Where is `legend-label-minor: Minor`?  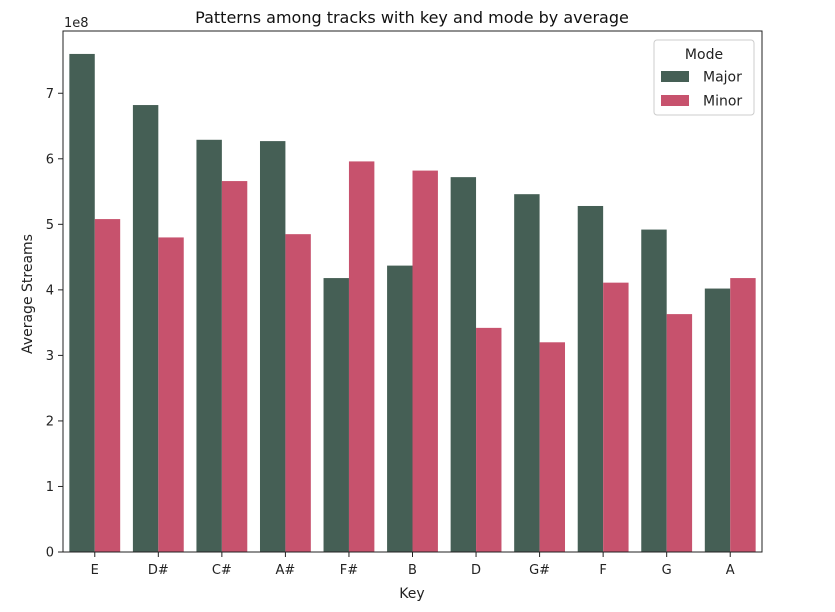 legend-label-minor: Minor is located at coordinates (722, 102).